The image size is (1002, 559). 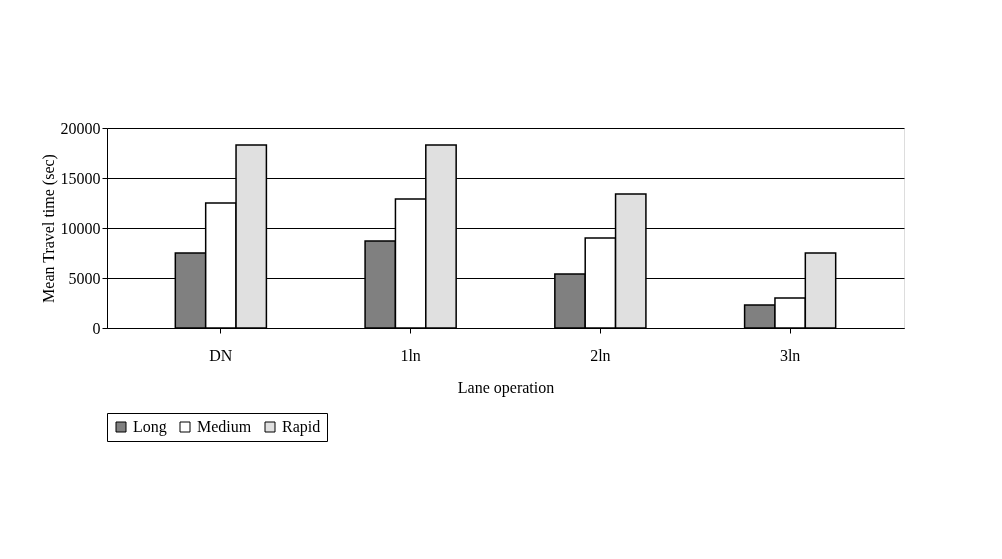 I want to click on legend-label: Medium, so click(x=224, y=426).